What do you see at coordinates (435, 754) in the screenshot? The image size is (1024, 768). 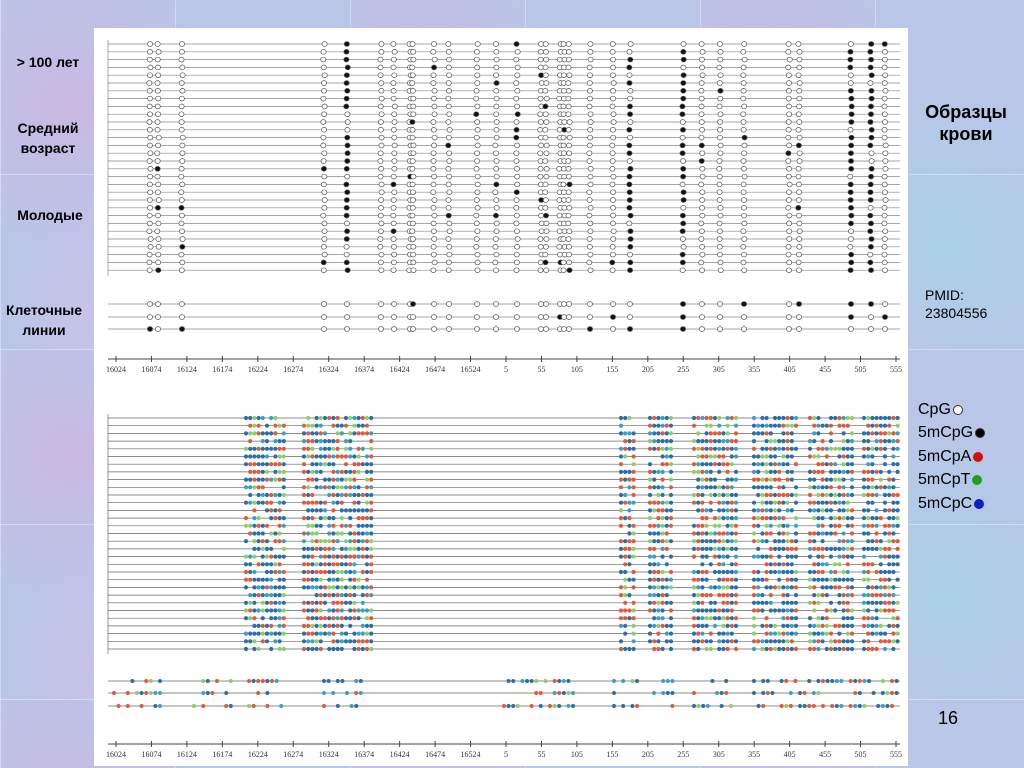 I see `bottom-axis-tick-label: 16474` at bounding box center [435, 754].